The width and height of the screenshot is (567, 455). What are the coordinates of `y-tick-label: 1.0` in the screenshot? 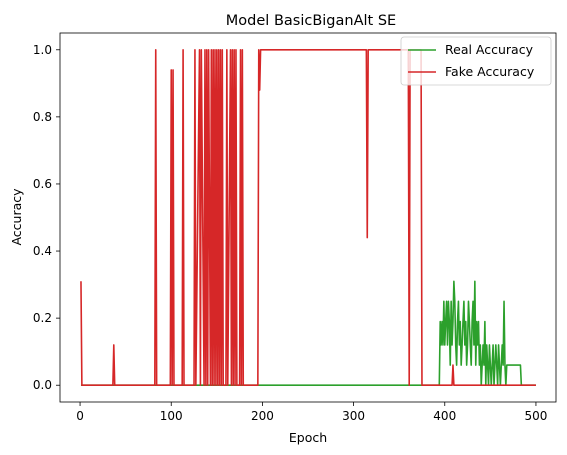 It's located at (42, 50).